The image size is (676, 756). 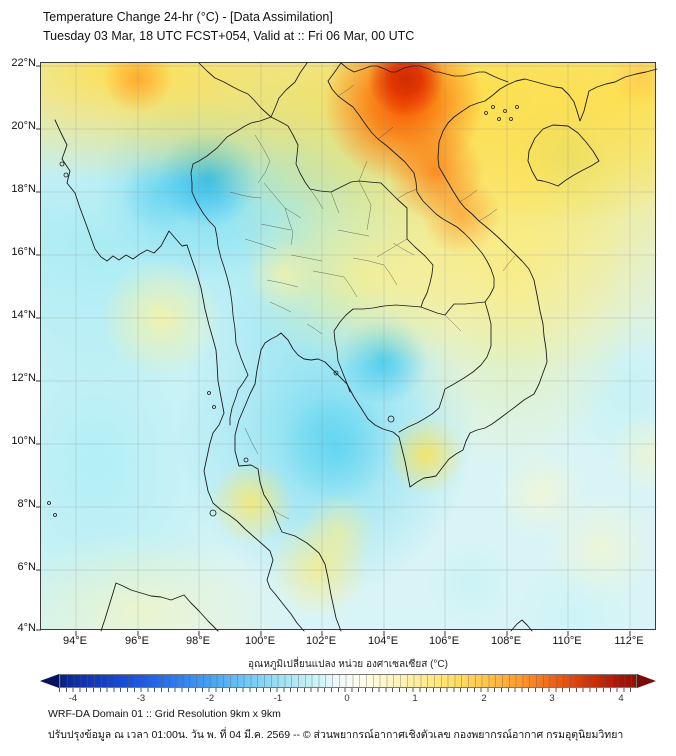 What do you see at coordinates (137, 641) in the screenshot?
I see `x-tick-label: 96°E` at bounding box center [137, 641].